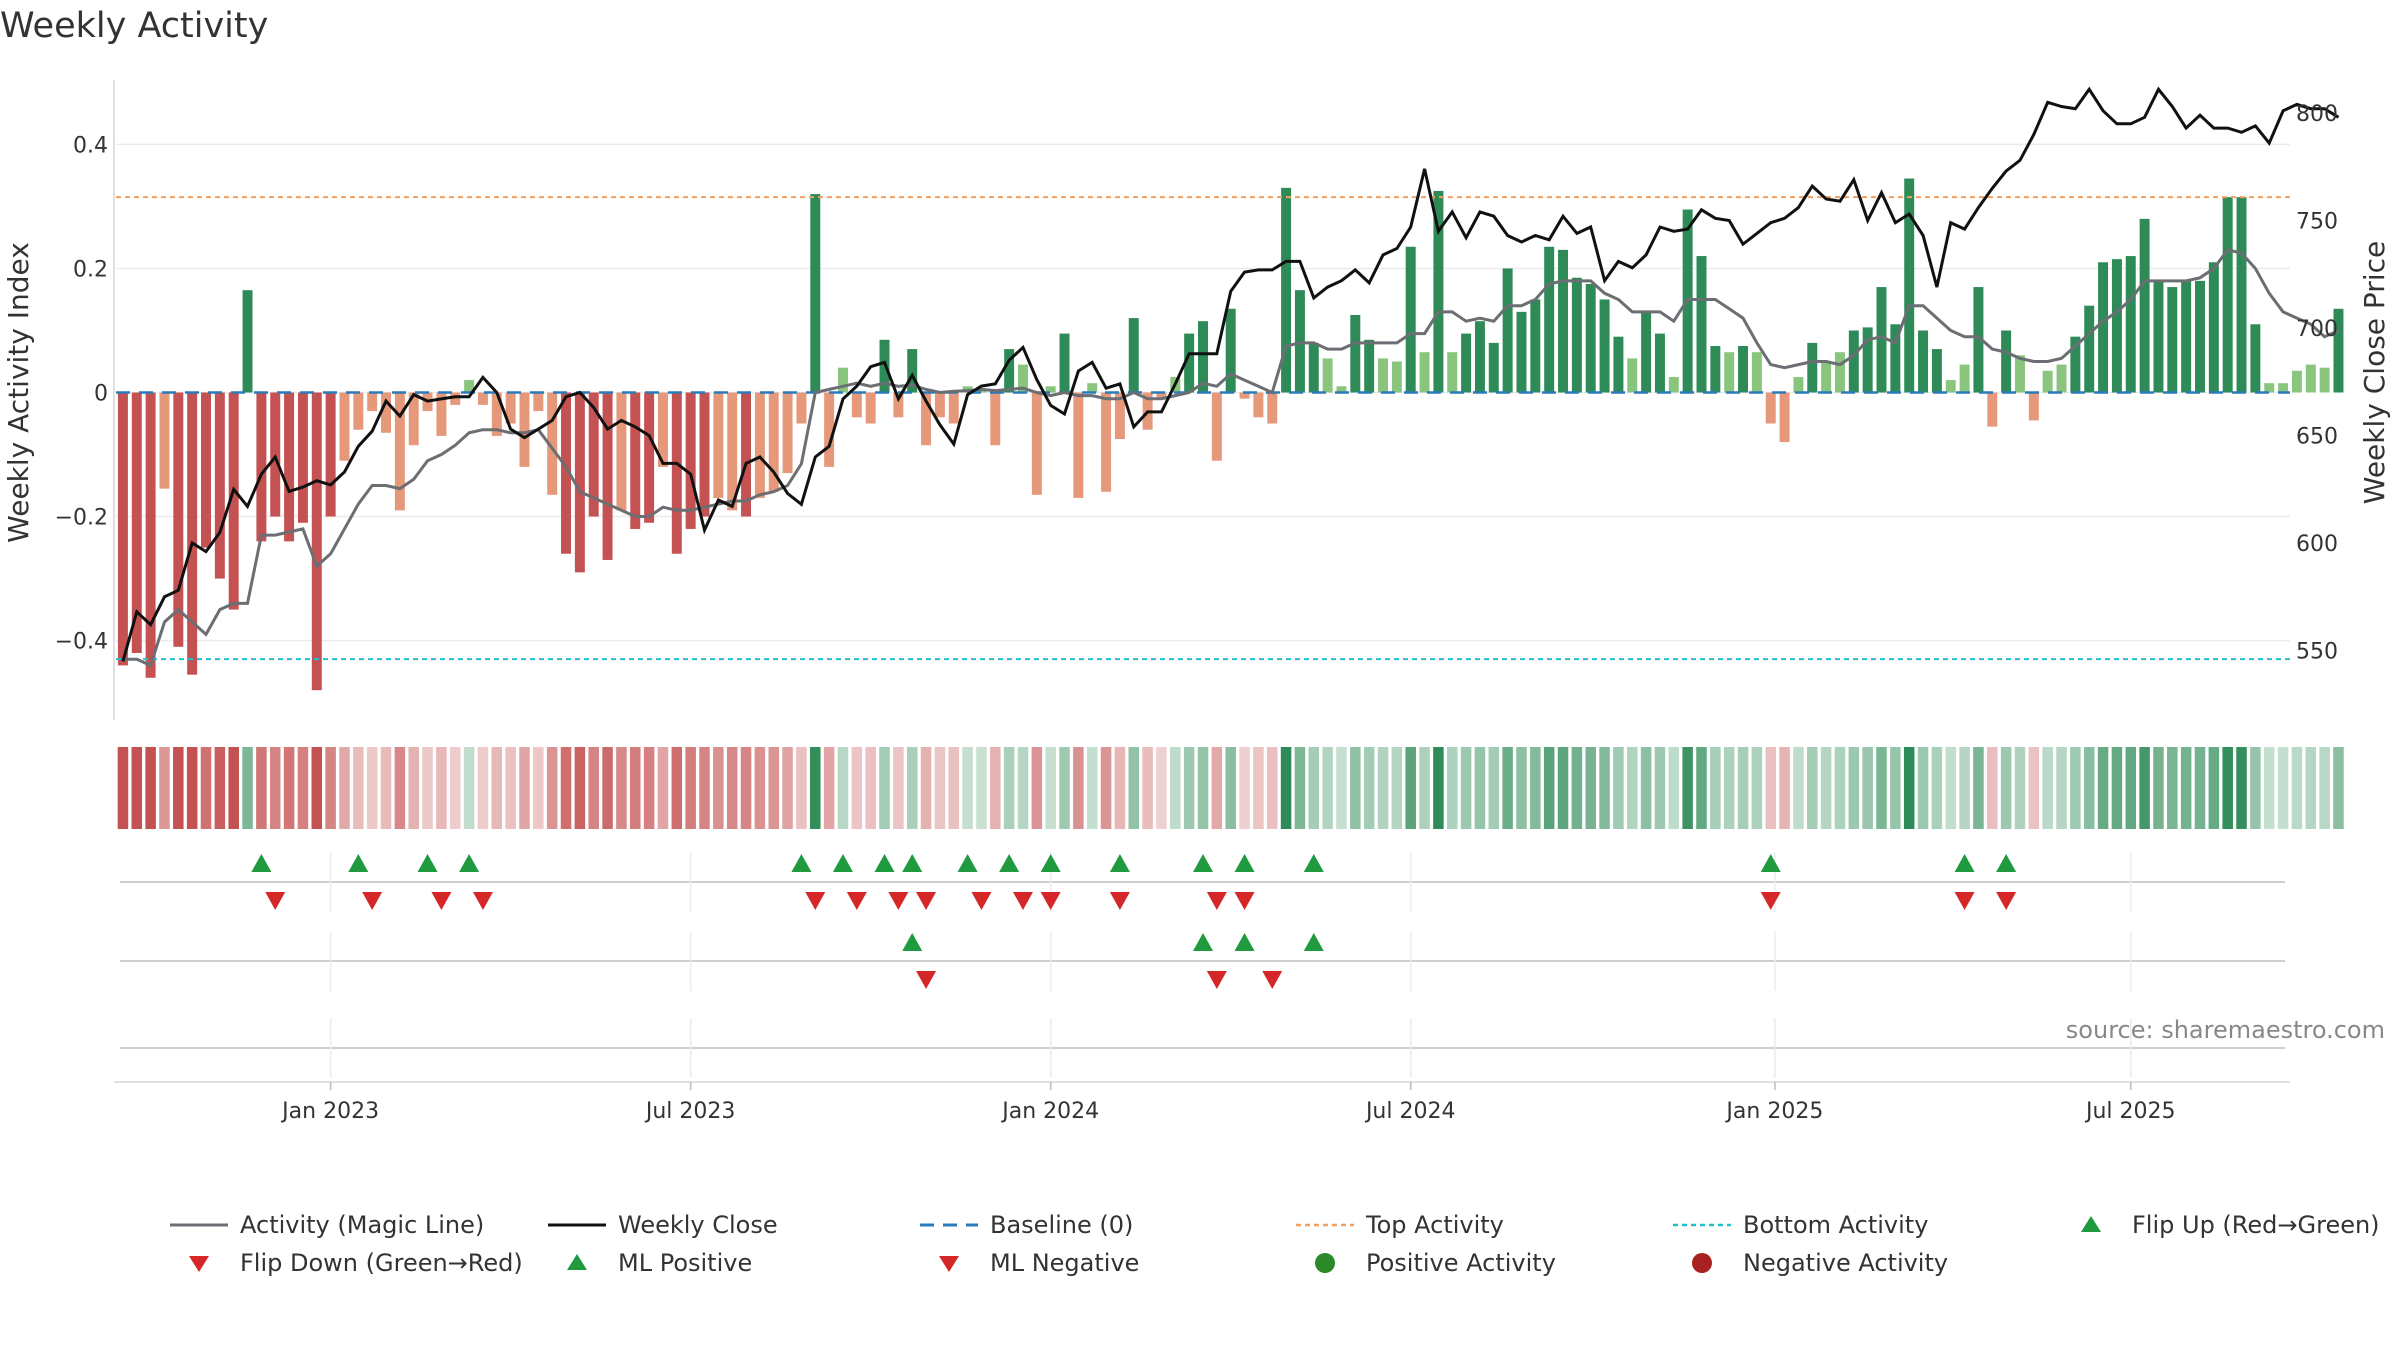 The height and width of the screenshot is (1350, 2400). Describe the element at coordinates (2317, 114) in the screenshot. I see `right-tick-label: 800` at that location.